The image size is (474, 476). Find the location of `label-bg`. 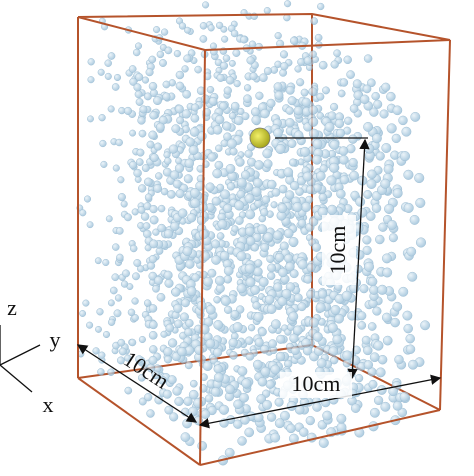

label-bg is located at coordinates (316, 385).